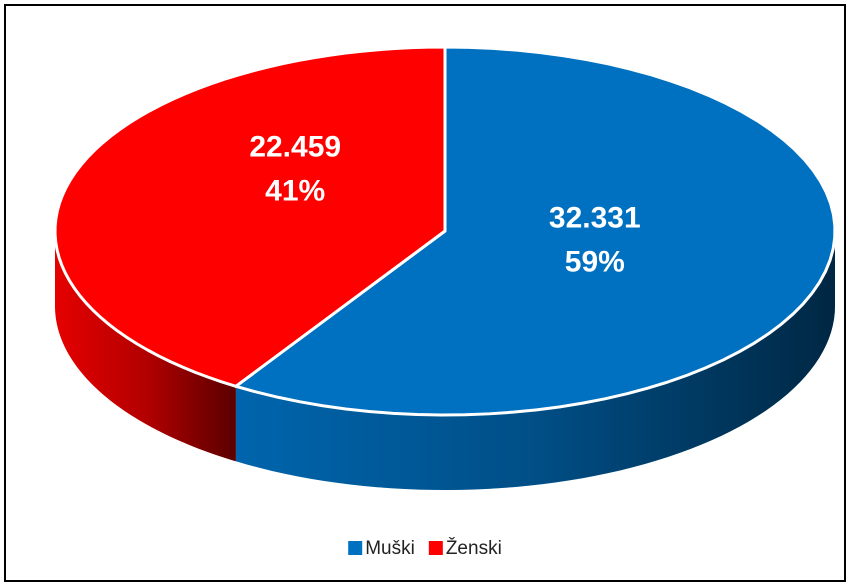 The height and width of the screenshot is (586, 850). Describe the element at coordinates (145, 346) in the screenshot. I see `slice-side-shade` at that location.